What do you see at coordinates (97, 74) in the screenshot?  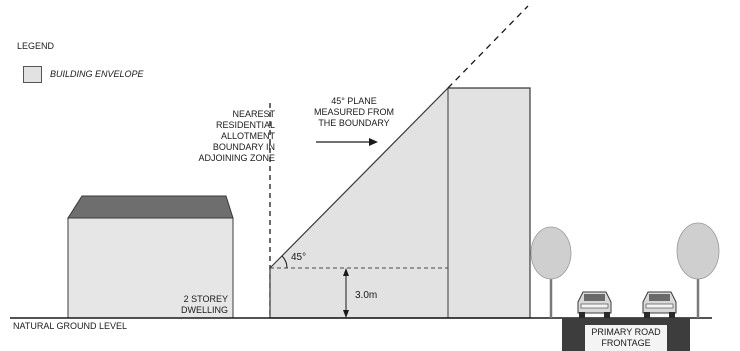 I see `legend-item-label: BUILDING ENVELOPE` at bounding box center [97, 74].